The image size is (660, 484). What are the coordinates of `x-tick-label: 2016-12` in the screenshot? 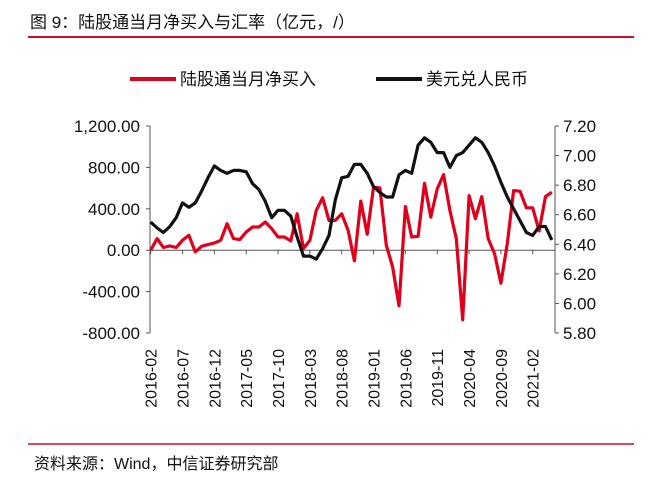 It's located at (215, 378).